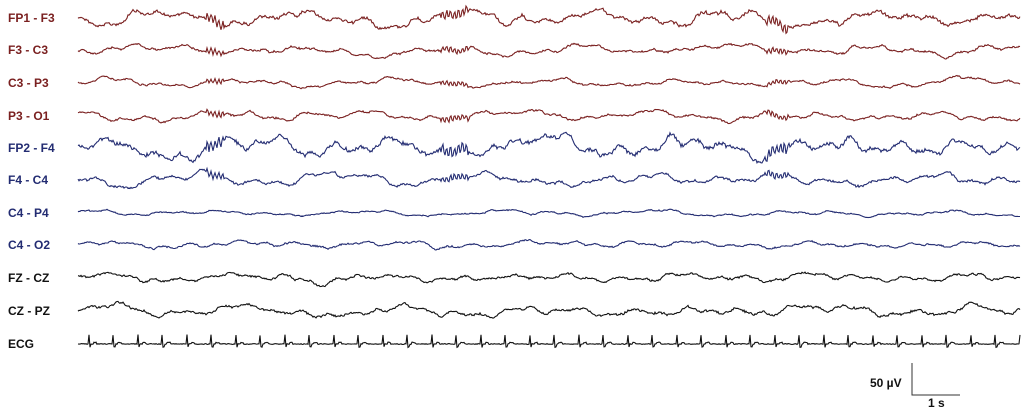 The image size is (1024, 412). Describe the element at coordinates (886, 383) in the screenshot. I see `amplitude-scale-label: 50 µV` at that location.